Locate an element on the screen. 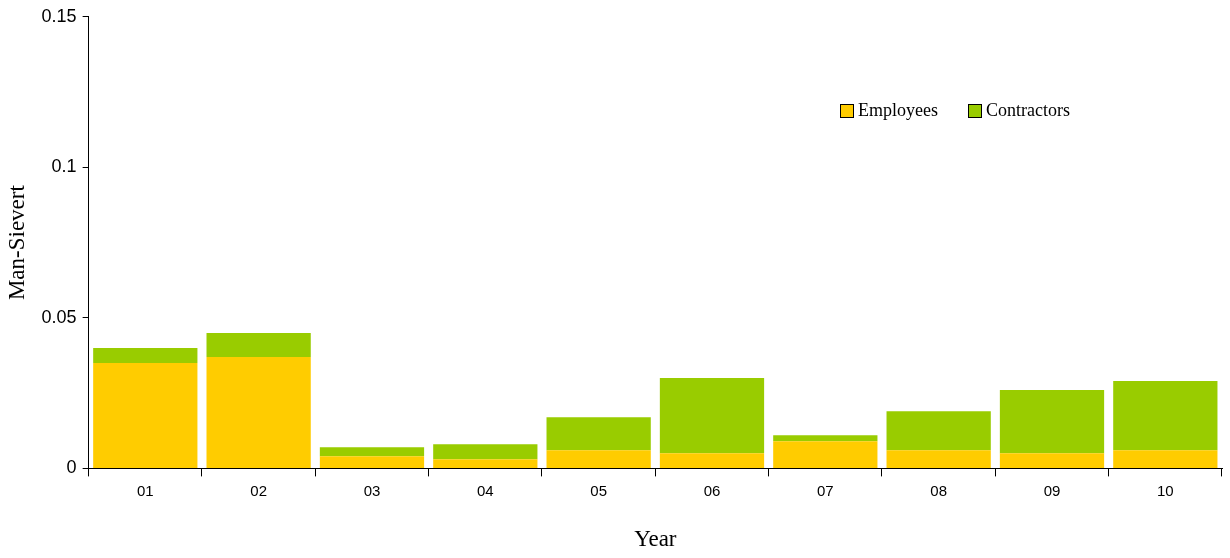 Image resolution: width=1230 pixels, height=558 pixels. x-tick-label: 01 is located at coordinates (145, 490).